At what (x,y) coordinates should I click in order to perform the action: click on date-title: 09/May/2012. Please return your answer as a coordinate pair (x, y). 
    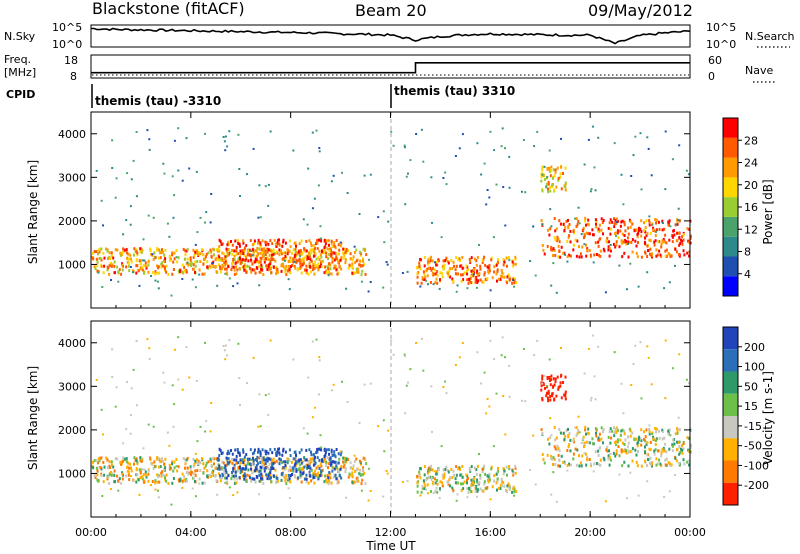
    Looking at the image, I should click on (640, 10).